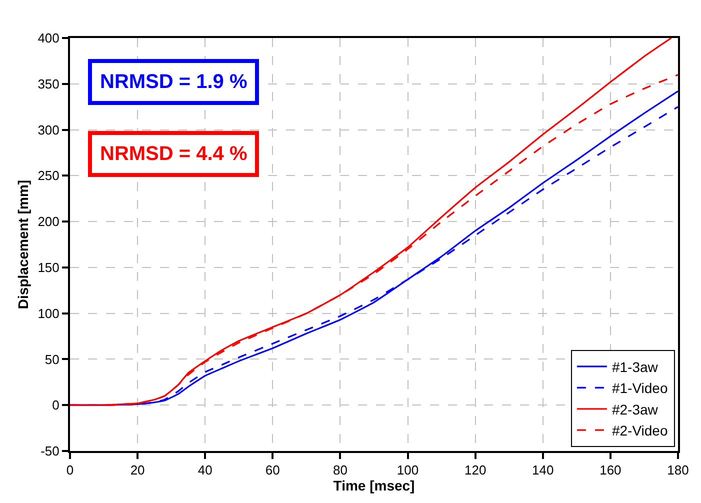 This screenshot has width=701, height=503. I want to click on y-tick-label: 100, so click(49, 313).